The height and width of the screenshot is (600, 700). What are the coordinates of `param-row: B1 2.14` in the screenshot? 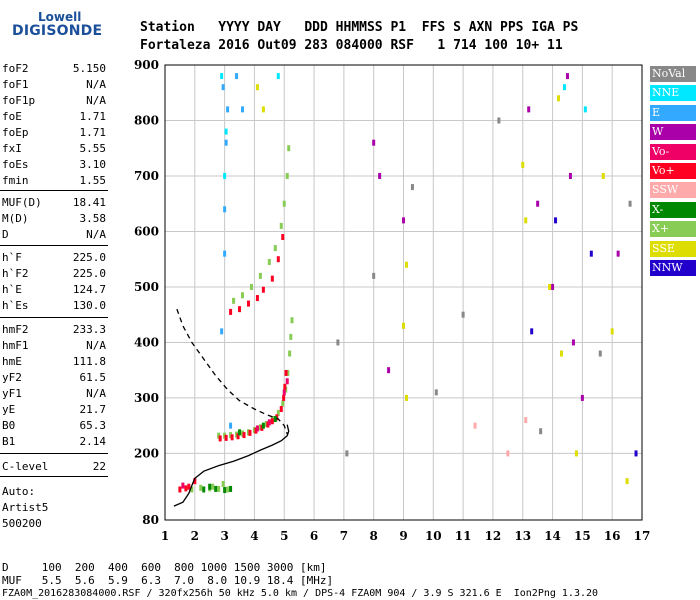 It's located at (54, 442).